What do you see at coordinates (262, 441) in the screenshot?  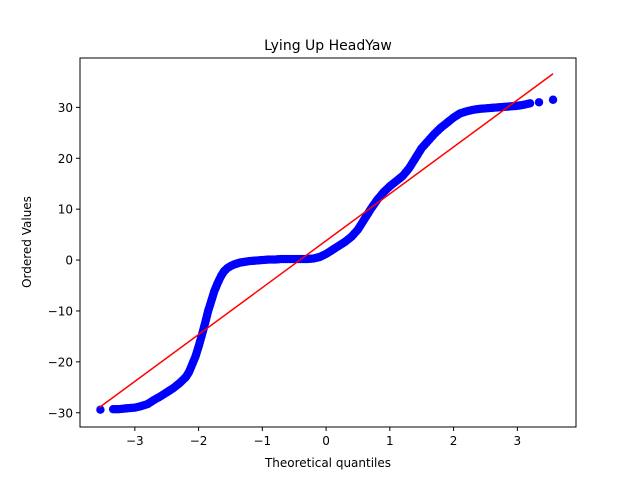 I see `x-tick-label: −1` at bounding box center [262, 441].